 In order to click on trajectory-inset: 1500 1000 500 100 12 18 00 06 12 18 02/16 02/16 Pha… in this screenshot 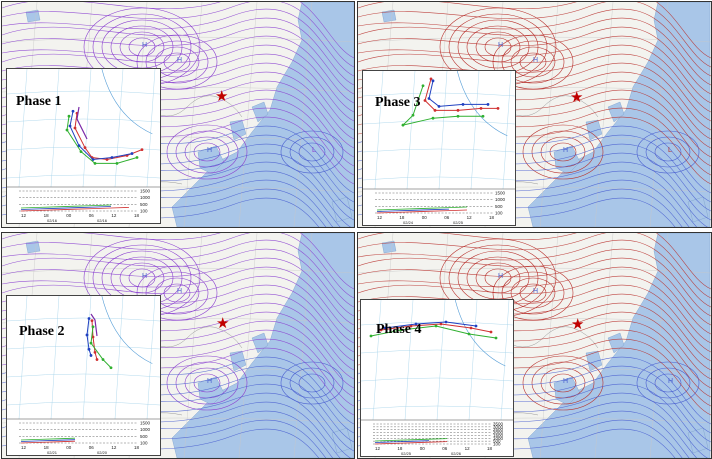, I will do `click(83, 146)`.